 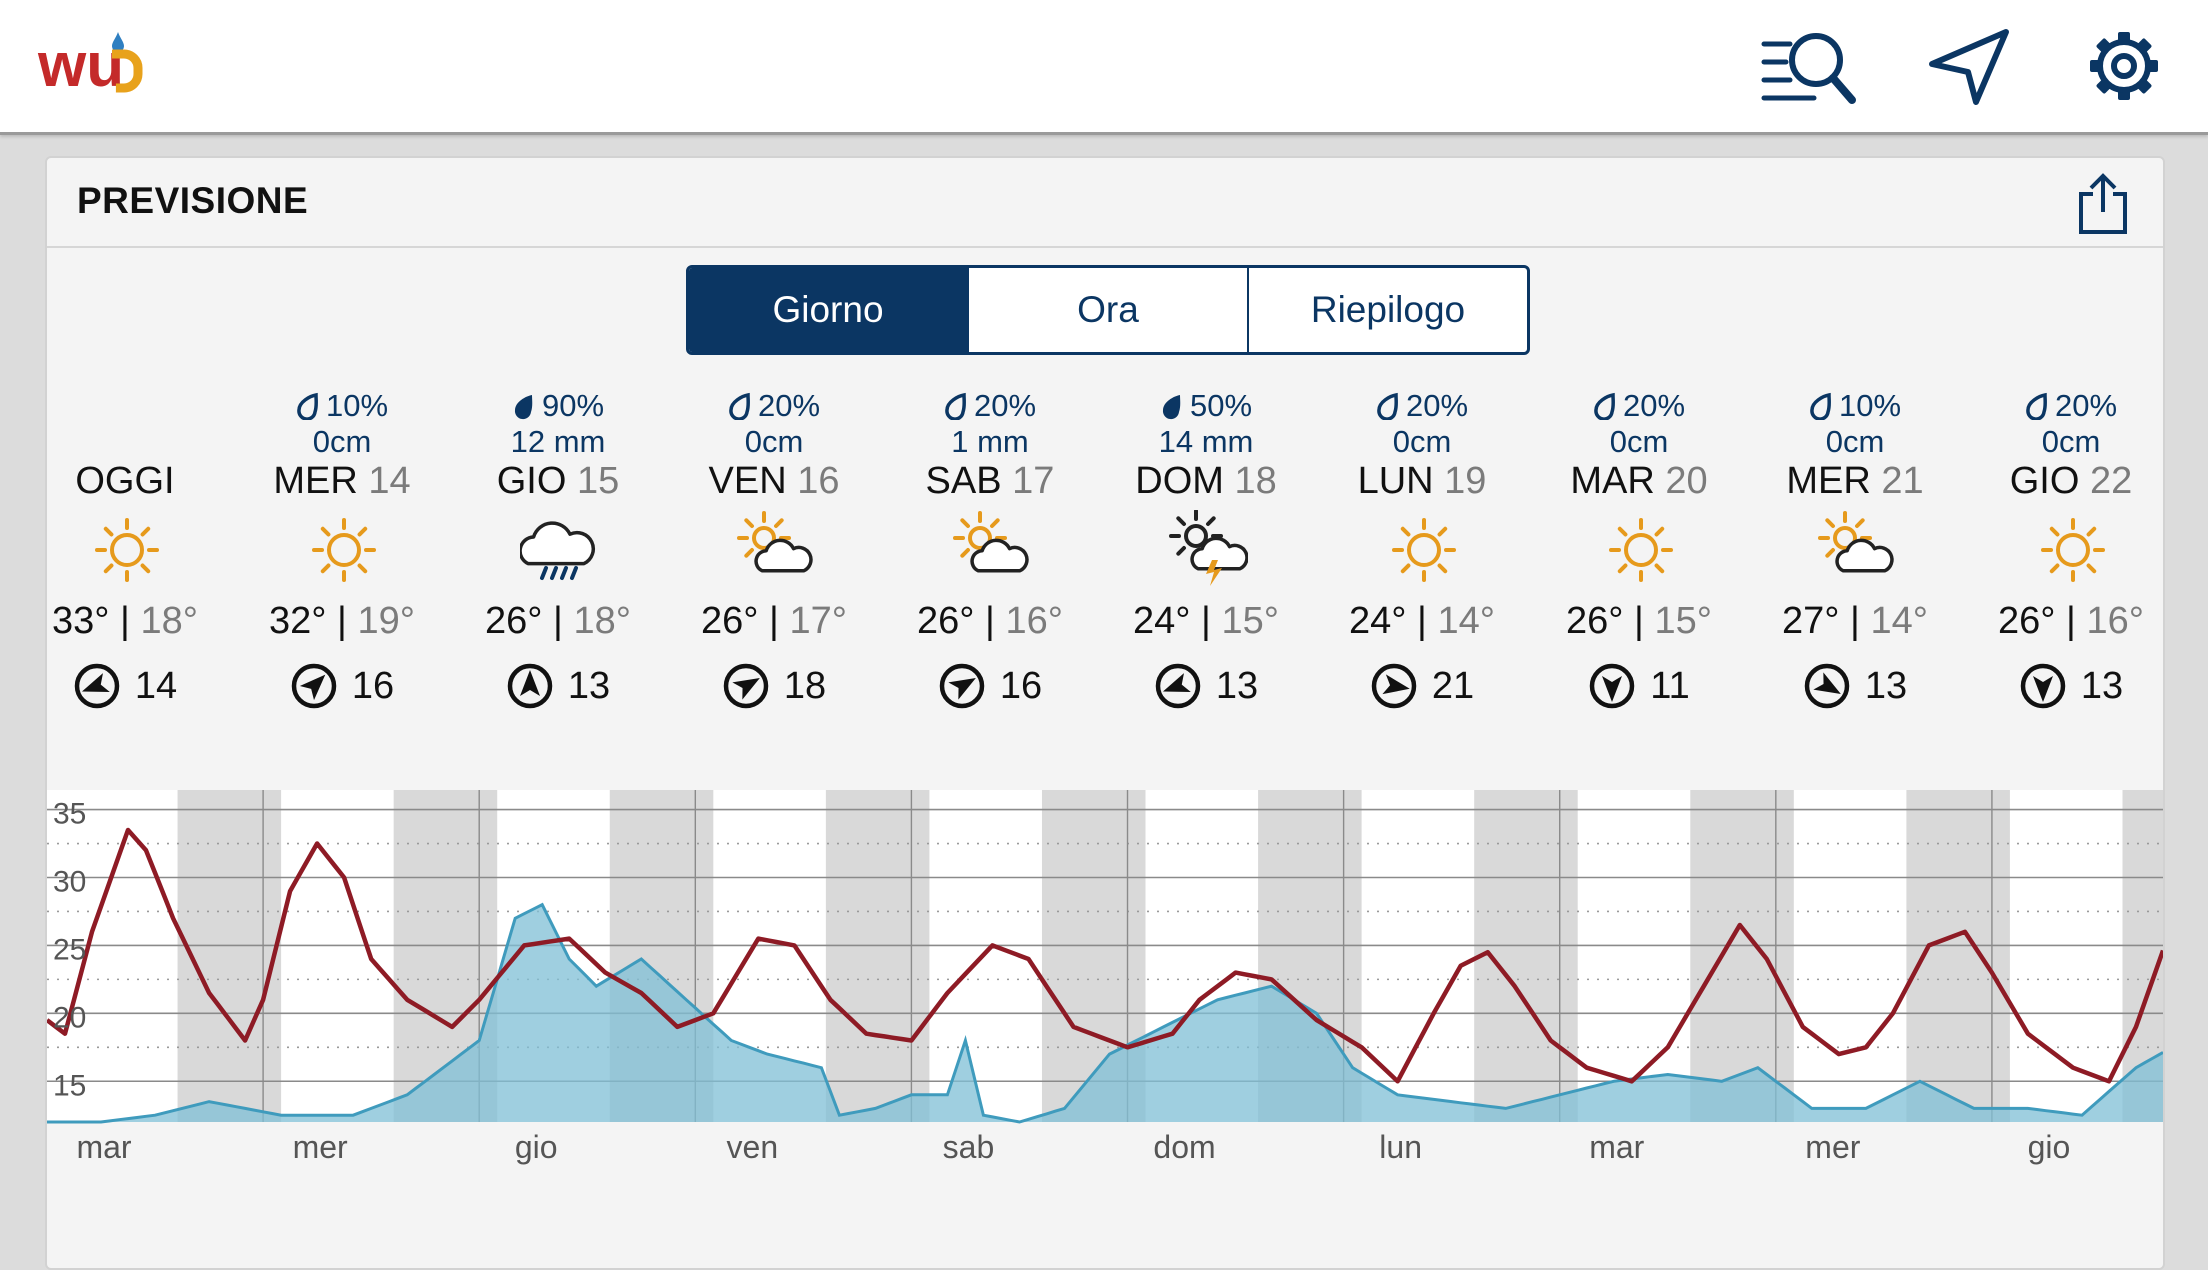 What do you see at coordinates (1255, 481) in the screenshot?
I see `day-number: 18` at bounding box center [1255, 481].